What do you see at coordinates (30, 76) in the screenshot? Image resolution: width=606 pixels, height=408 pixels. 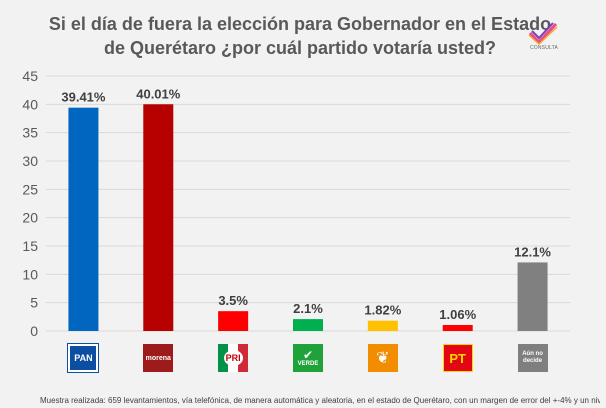 I see `y-tick-label: 45` at bounding box center [30, 76].